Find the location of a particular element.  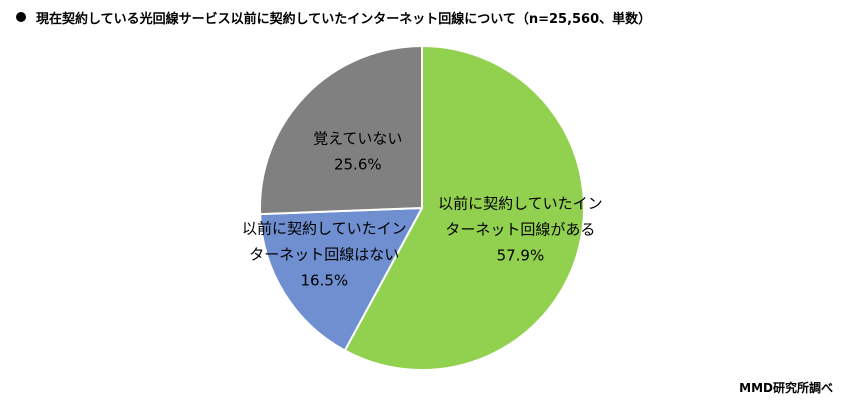

slice-category-label-2-line-0: 覚えていない is located at coordinates (357, 139).